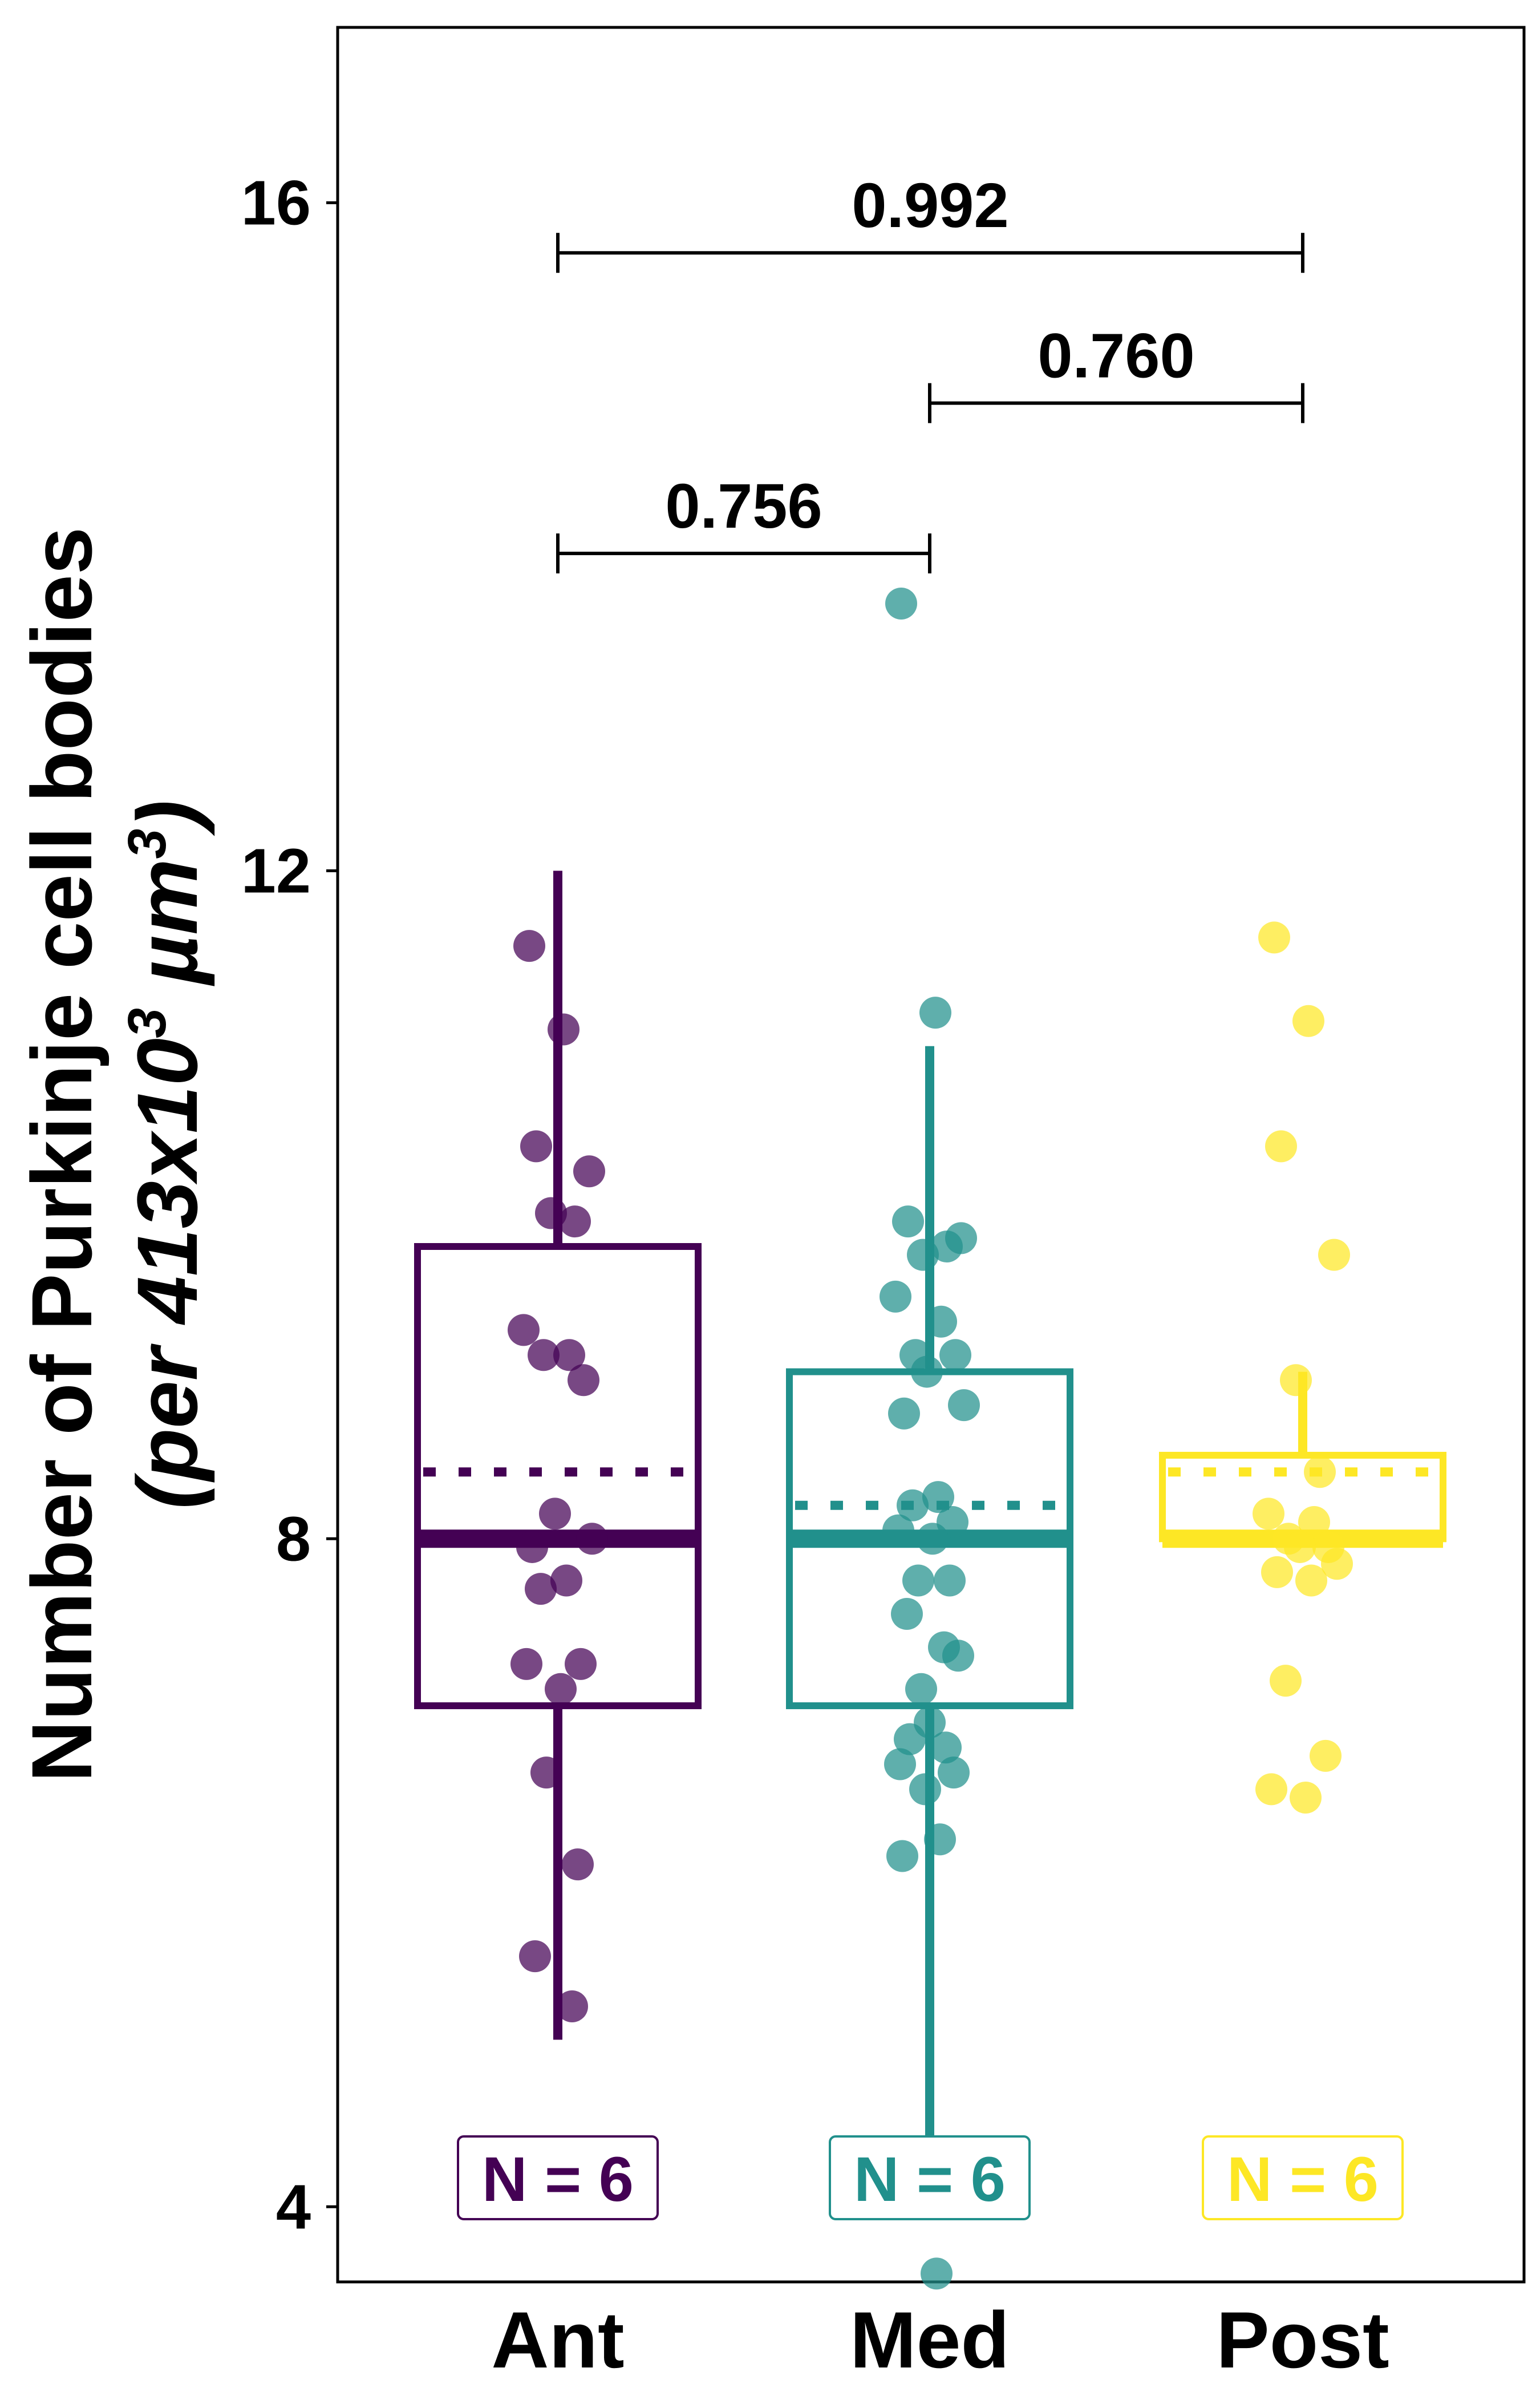  I want to click on comparison-brackets: 0.992 0.760 0.756, so click(930, 372).